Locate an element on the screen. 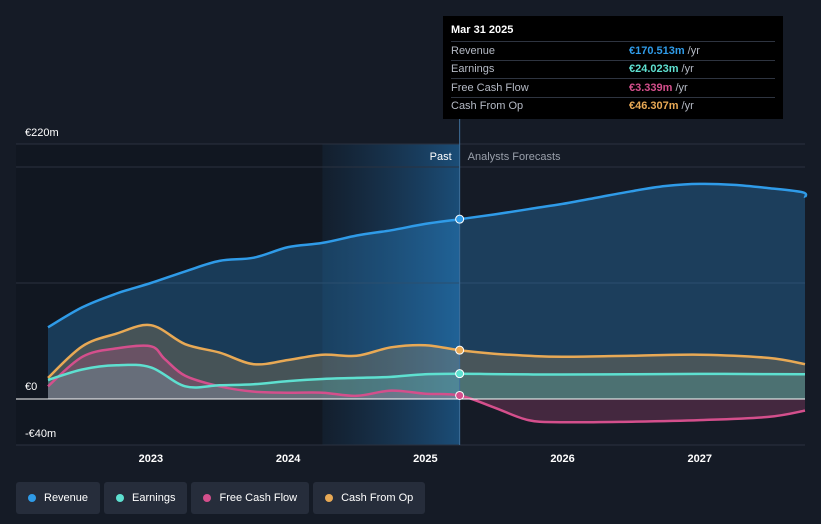  cash-from-op-dot-icon is located at coordinates (329, 498).